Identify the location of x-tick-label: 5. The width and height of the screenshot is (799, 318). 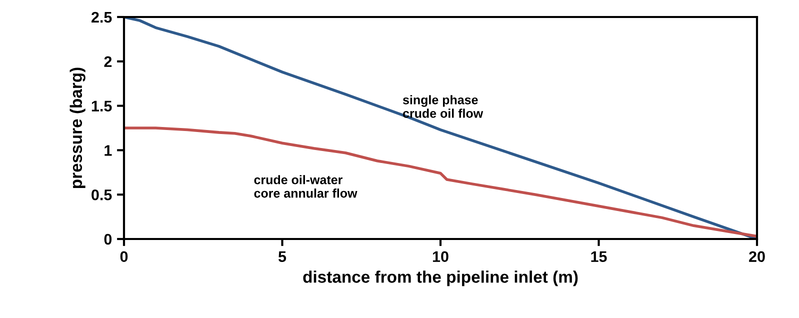
(282, 256).